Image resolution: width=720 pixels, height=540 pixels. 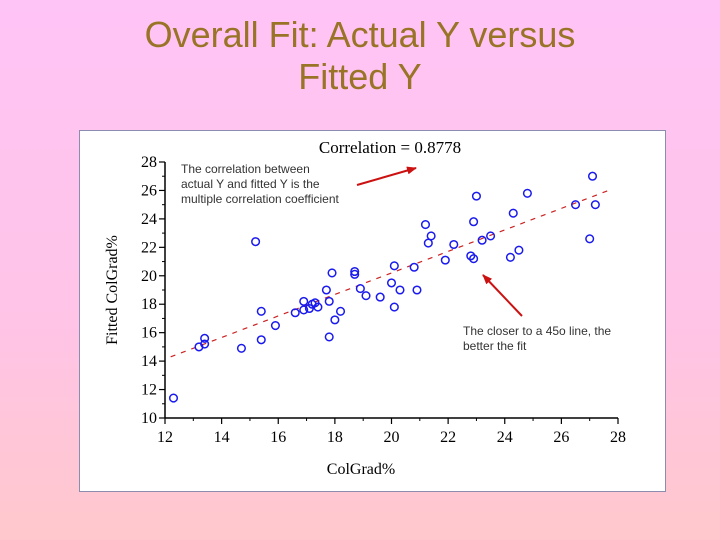 What do you see at coordinates (390, 147) in the screenshot?
I see `chart-title: Correlation = 0.8778` at bounding box center [390, 147].